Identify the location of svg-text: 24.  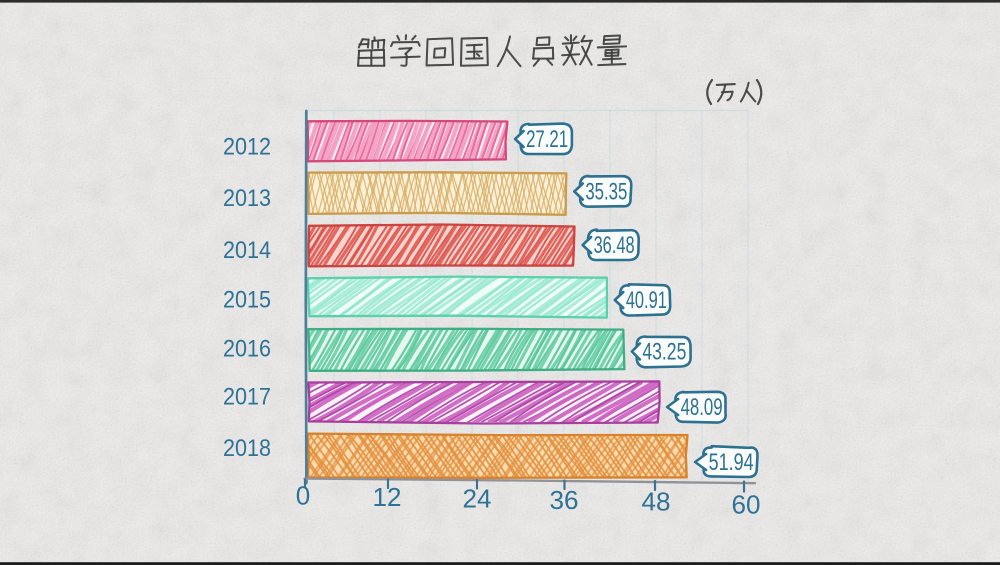
(477, 498).